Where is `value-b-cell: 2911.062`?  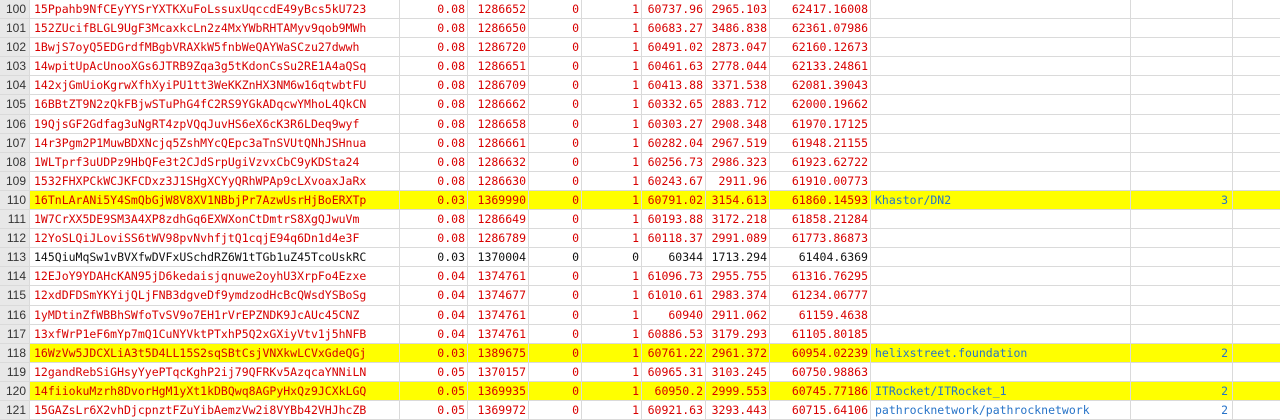
value-b-cell: 2911.062 is located at coordinates (738, 314).